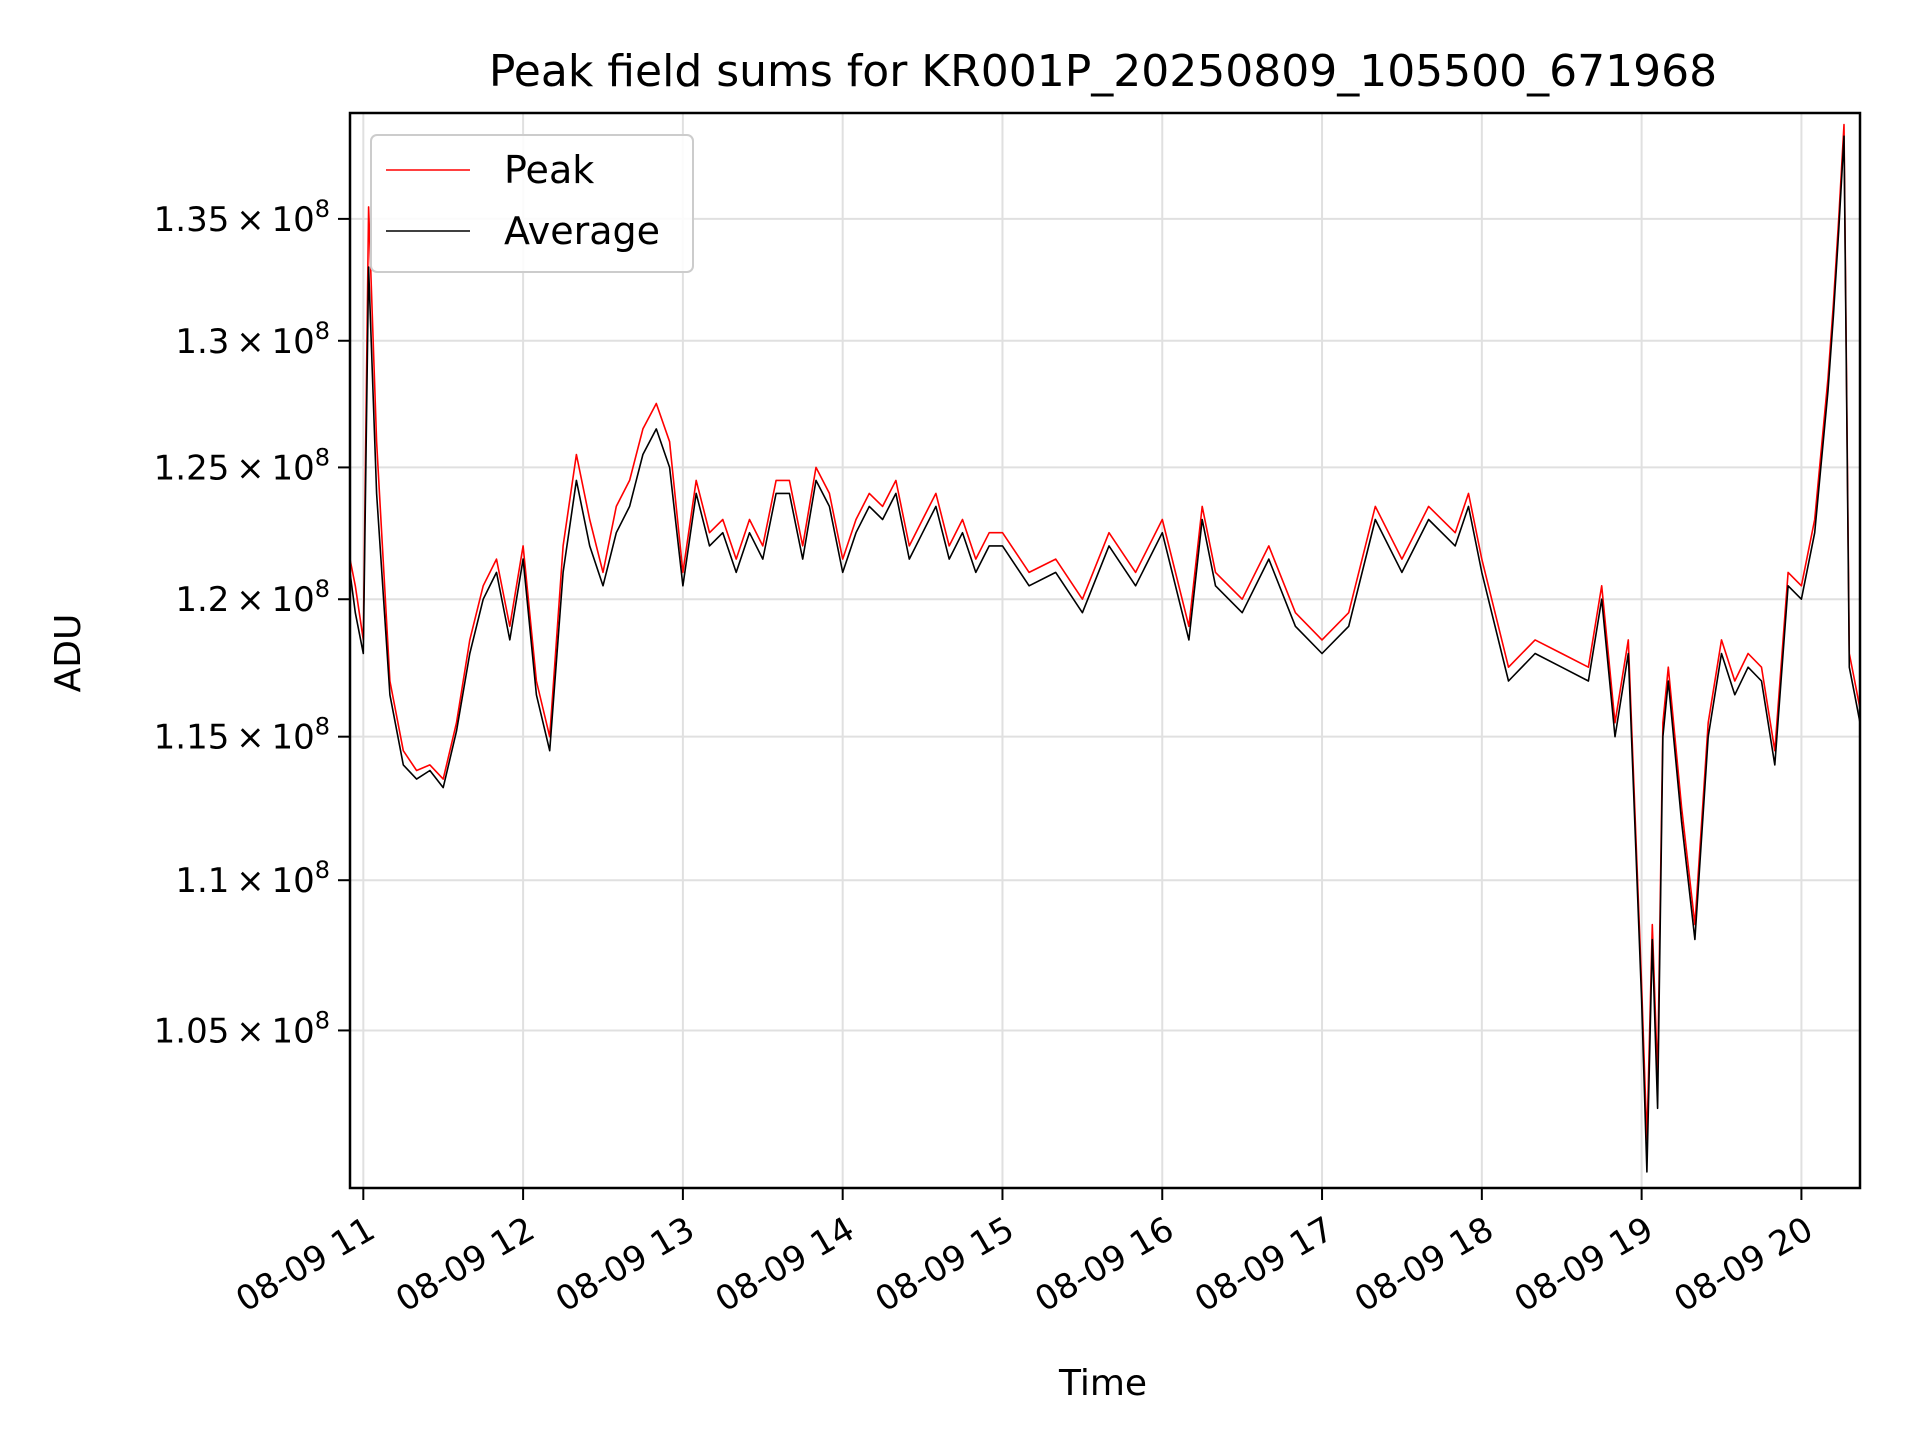  I want to click on legend: Peak Average, so click(532, 203).